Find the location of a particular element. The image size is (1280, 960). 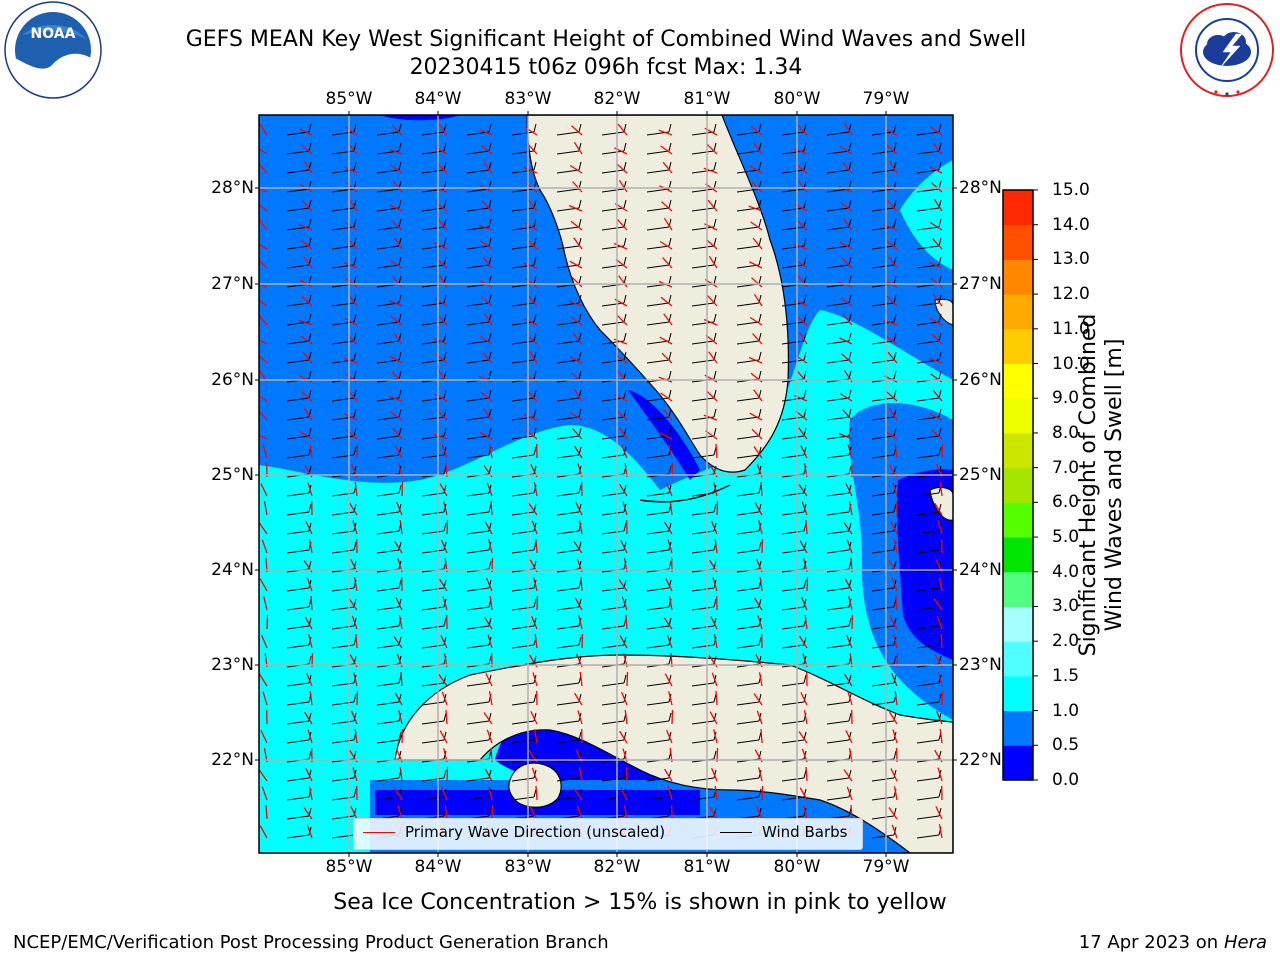

latitude-label-right: 23°N is located at coordinates (980, 665).